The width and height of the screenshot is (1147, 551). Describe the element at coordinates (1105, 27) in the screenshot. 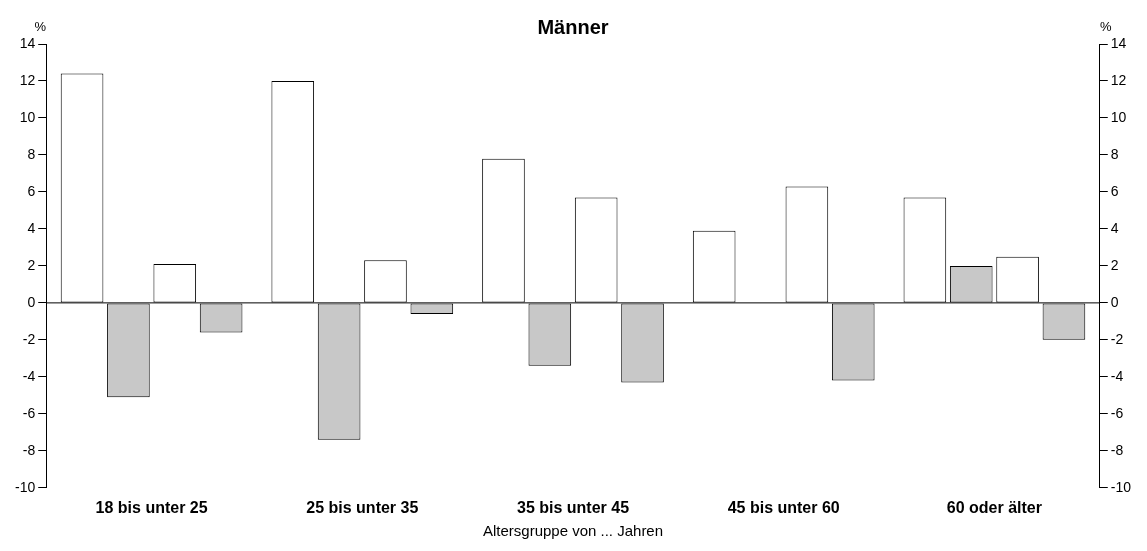

I see `y2-axis-title: %` at that location.